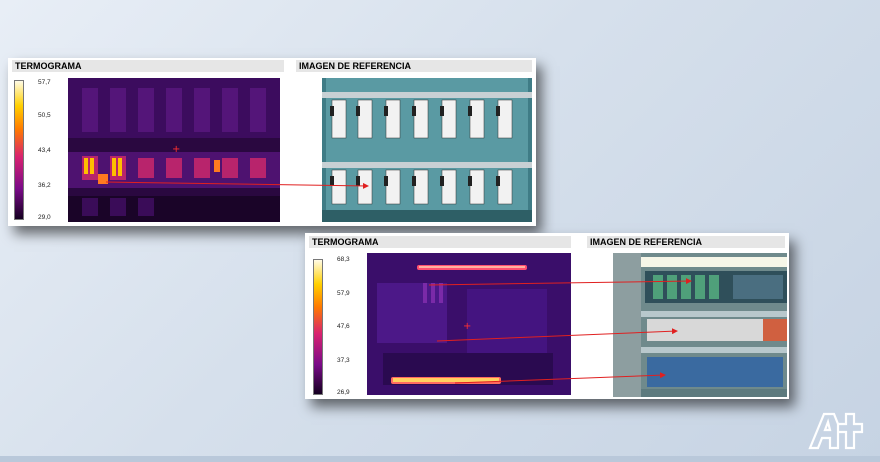 Image resolution: width=880 pixels, height=462 pixels. Describe the element at coordinates (343, 392) in the screenshot. I see `scale-tick: 26,9` at that location.